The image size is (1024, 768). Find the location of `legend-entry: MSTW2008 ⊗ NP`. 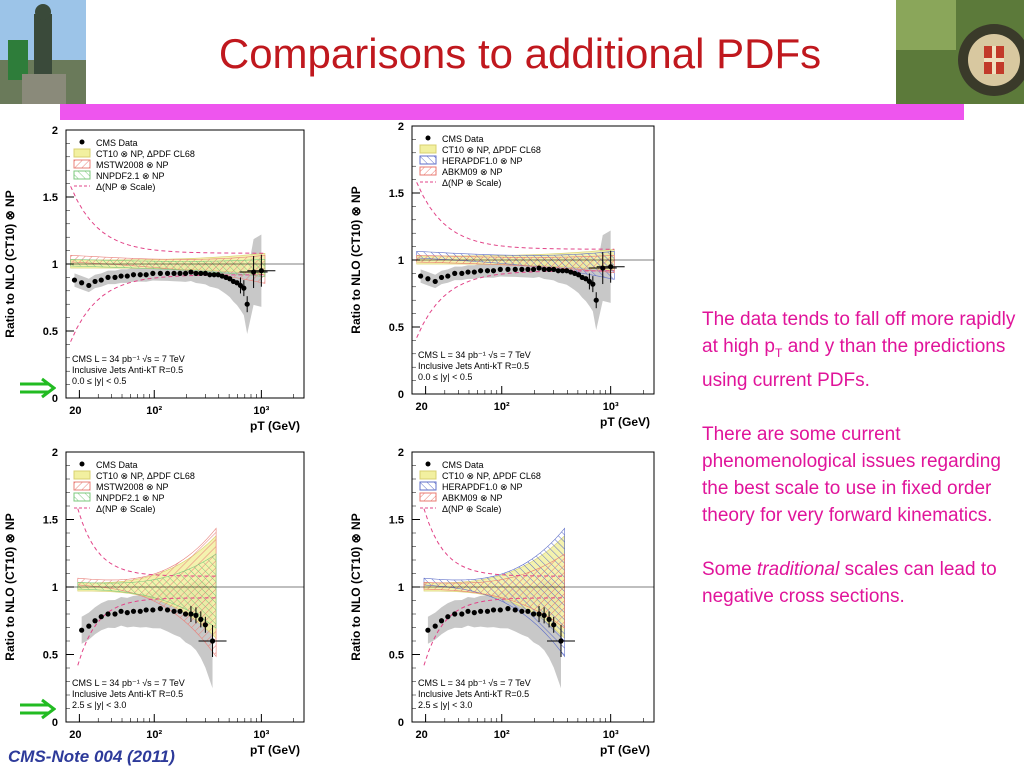

legend-entry: MSTW2008 ⊗ NP is located at coordinates (132, 487).